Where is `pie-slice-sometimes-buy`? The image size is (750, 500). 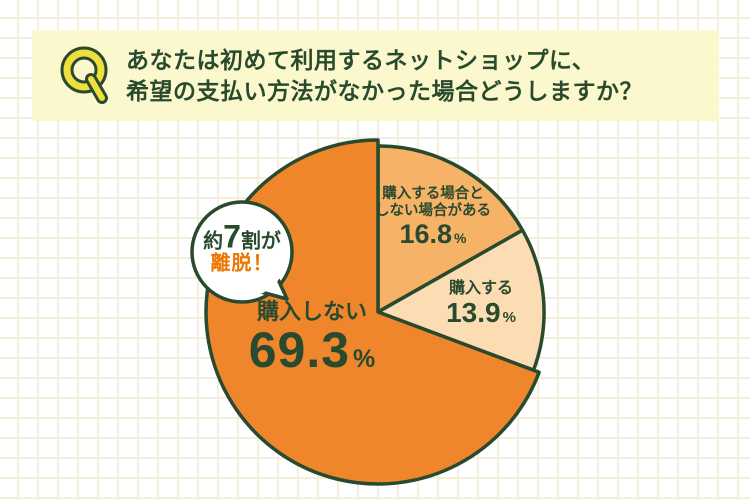 pie-slice-sometimes-buy is located at coordinates (450, 229).